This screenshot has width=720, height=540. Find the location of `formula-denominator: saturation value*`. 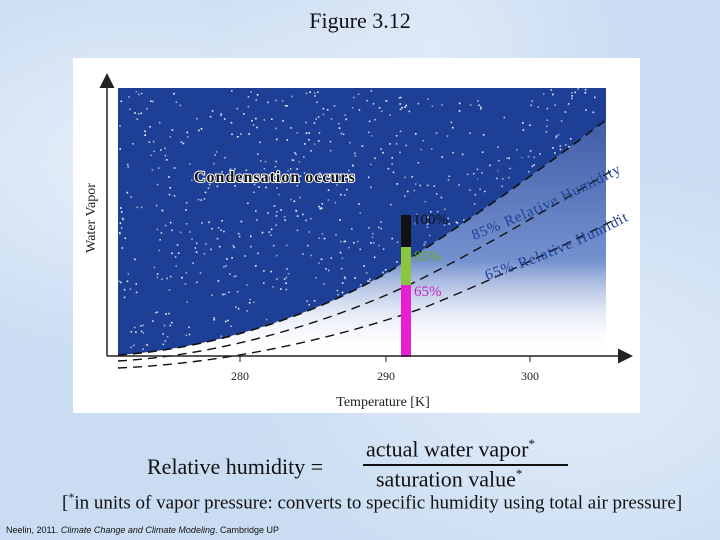

formula-denominator: saturation value* is located at coordinates (449, 479).